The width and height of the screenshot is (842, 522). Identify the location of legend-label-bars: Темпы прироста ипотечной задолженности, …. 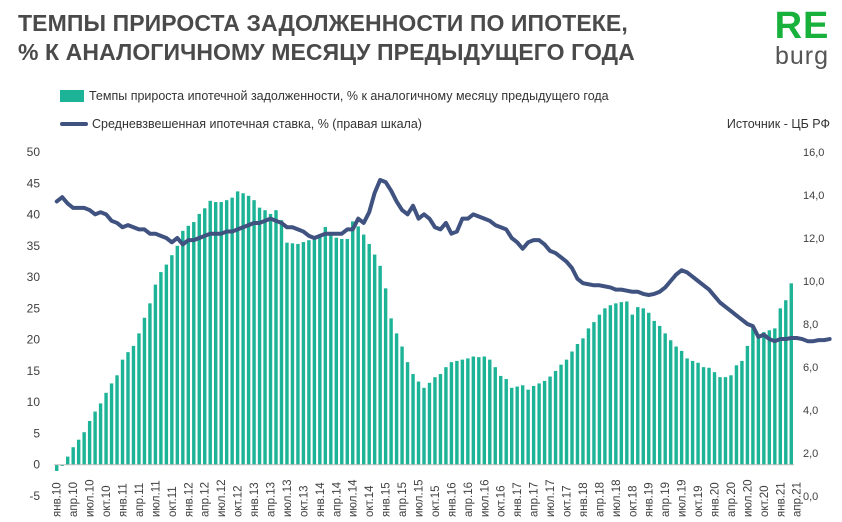
(349, 96).